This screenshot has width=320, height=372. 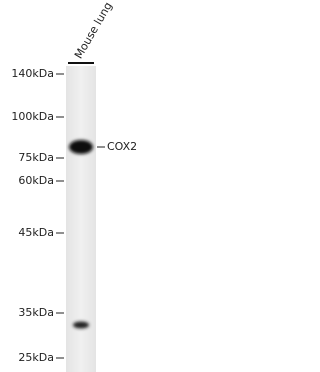 I want to click on band-label: COX2, so click(x=122, y=146).